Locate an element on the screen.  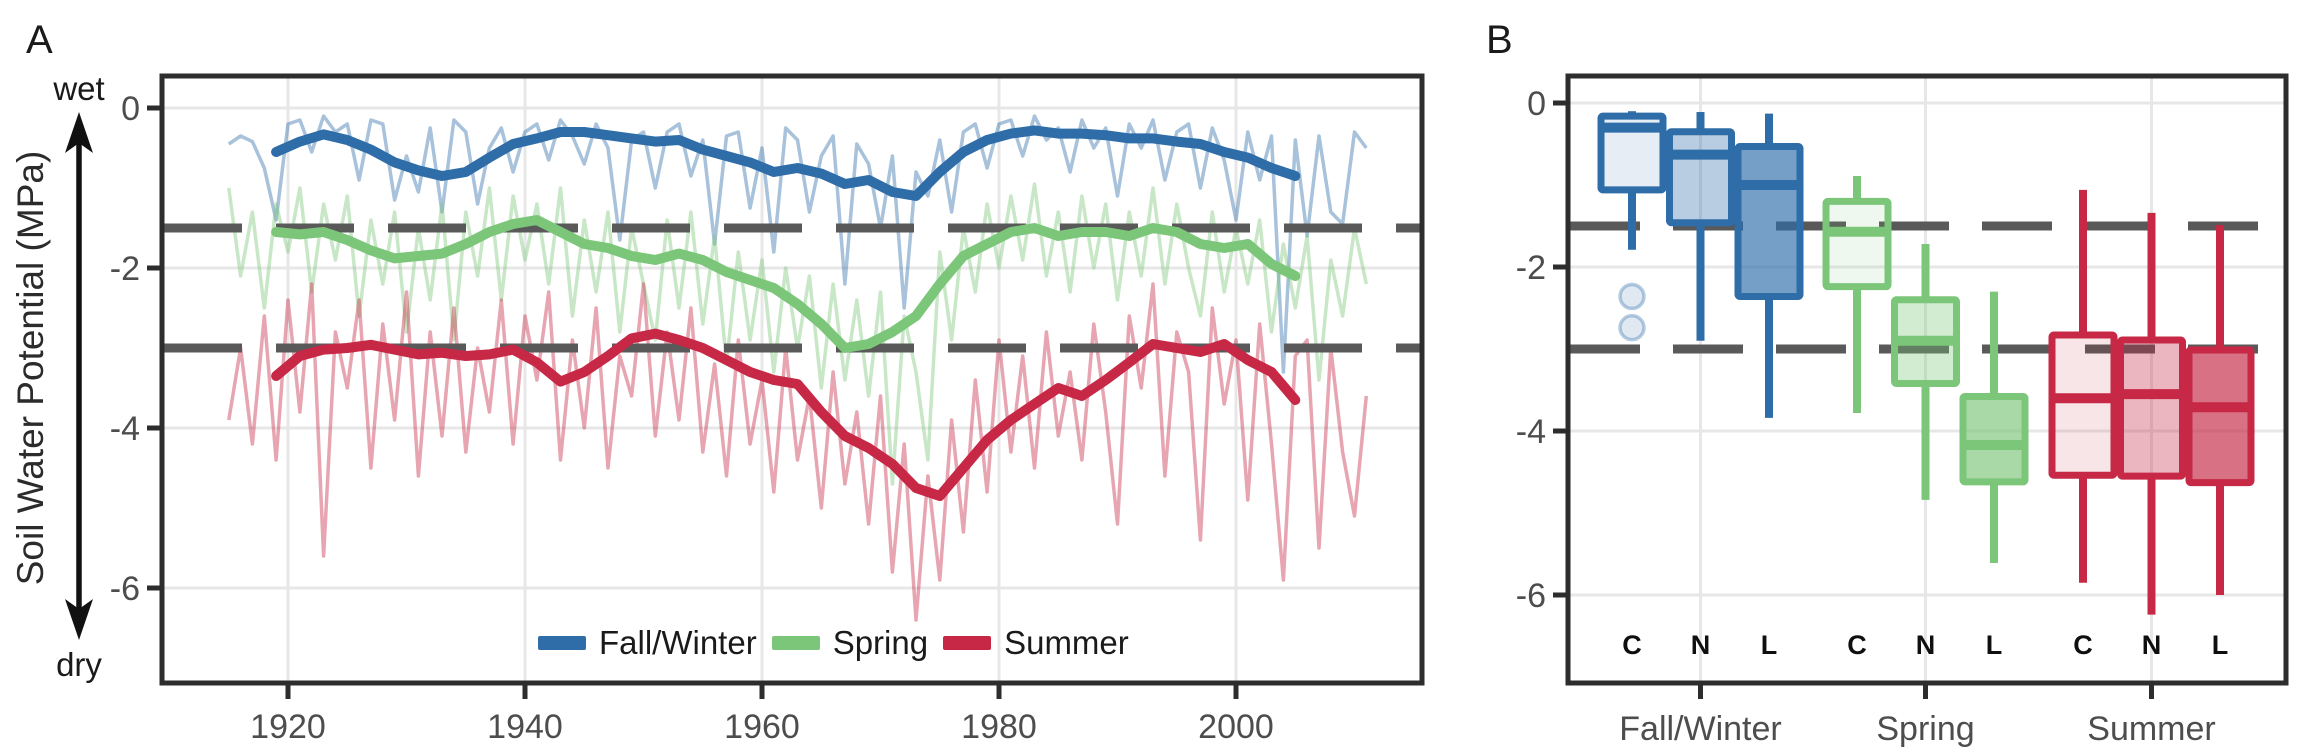
box-fall-winter-N is located at coordinates (1700, 177).